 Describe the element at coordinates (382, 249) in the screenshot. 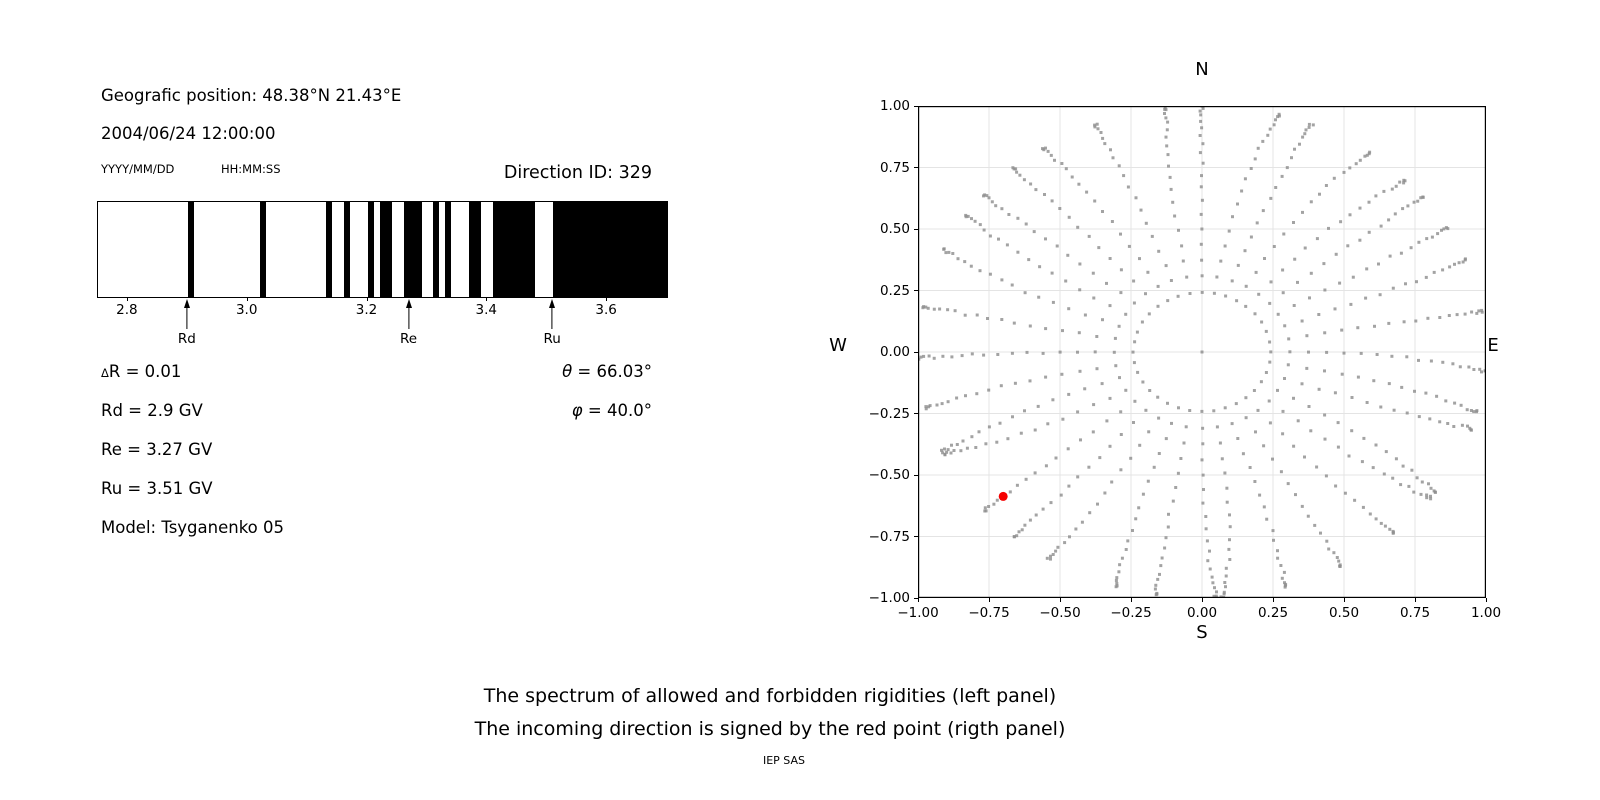

I see `rigidity-spectrum-panel` at that location.